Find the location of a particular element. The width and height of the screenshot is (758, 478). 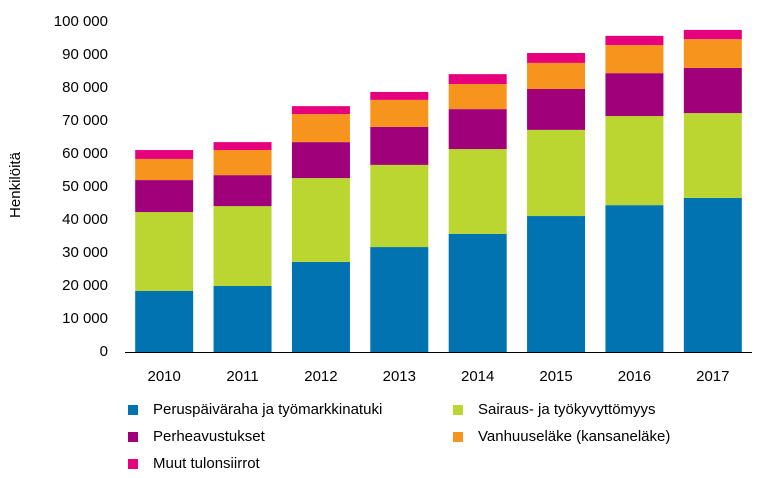

legend-label: Muut tulonsiirrot is located at coordinates (207, 463).